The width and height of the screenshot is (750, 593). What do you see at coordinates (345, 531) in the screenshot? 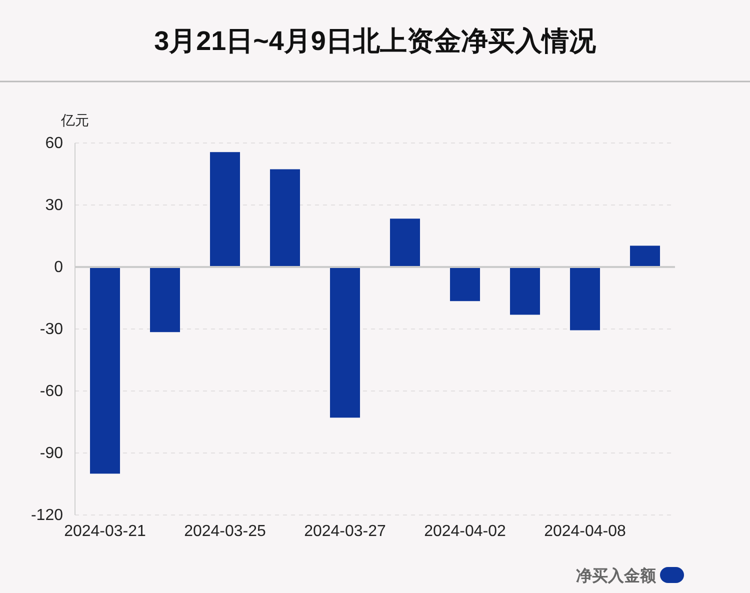
I see `x-tick-label: 2024-03-27` at bounding box center [345, 531].